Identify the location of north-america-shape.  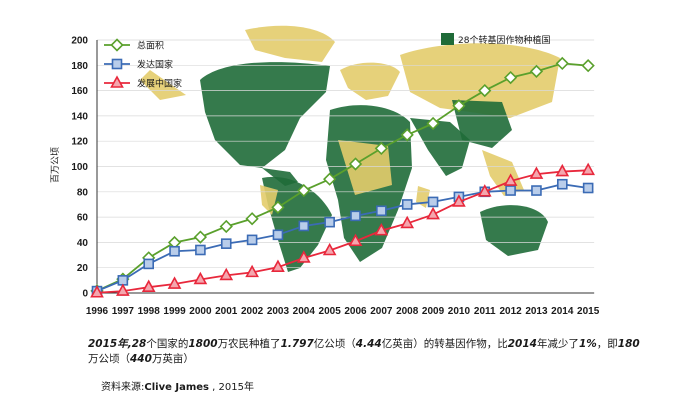
(265, 115).